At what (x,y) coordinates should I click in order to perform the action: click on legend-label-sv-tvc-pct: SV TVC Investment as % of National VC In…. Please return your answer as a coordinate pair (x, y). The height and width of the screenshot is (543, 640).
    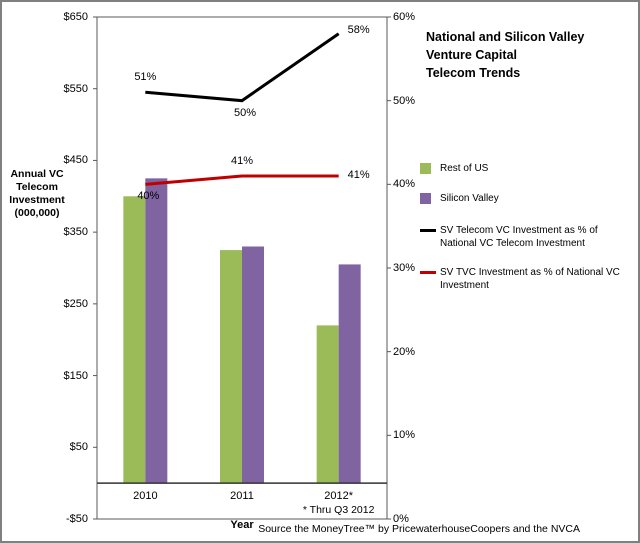
    Looking at the image, I should click on (530, 279).